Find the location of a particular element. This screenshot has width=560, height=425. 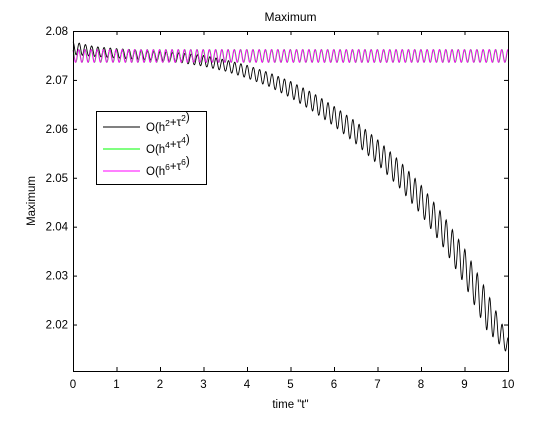

x-tick-label: 8 is located at coordinates (421, 385).